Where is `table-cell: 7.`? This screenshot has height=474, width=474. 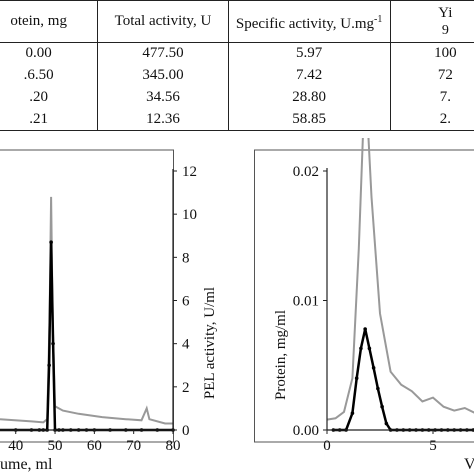
table-cell: 7. is located at coordinates (431, 97).